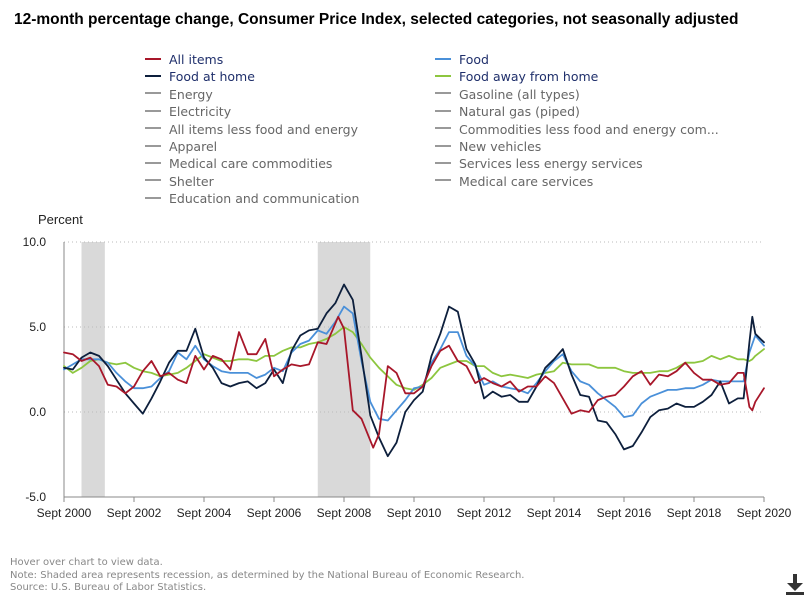  What do you see at coordinates (134, 513) in the screenshot?
I see `x-tick-label: Sept 2002` at bounding box center [134, 513].